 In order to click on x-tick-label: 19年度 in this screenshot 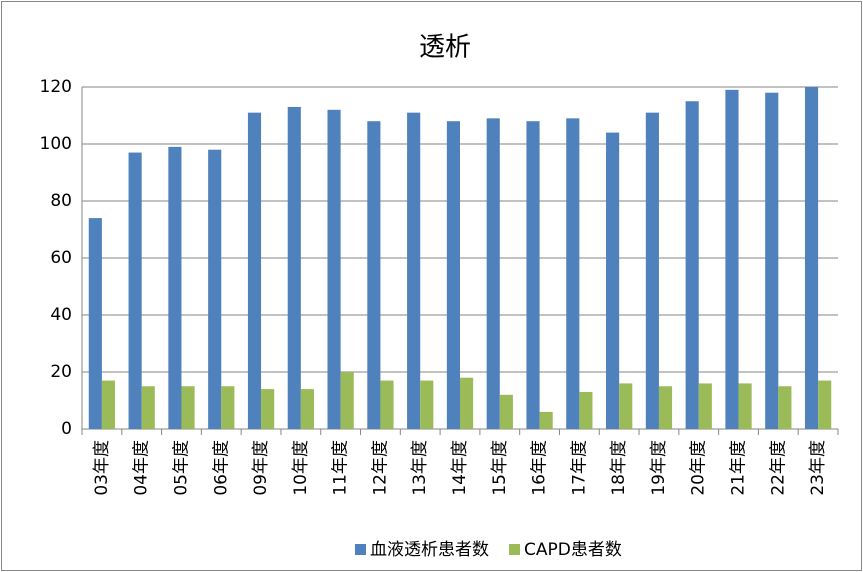, I will do `click(659, 468)`.